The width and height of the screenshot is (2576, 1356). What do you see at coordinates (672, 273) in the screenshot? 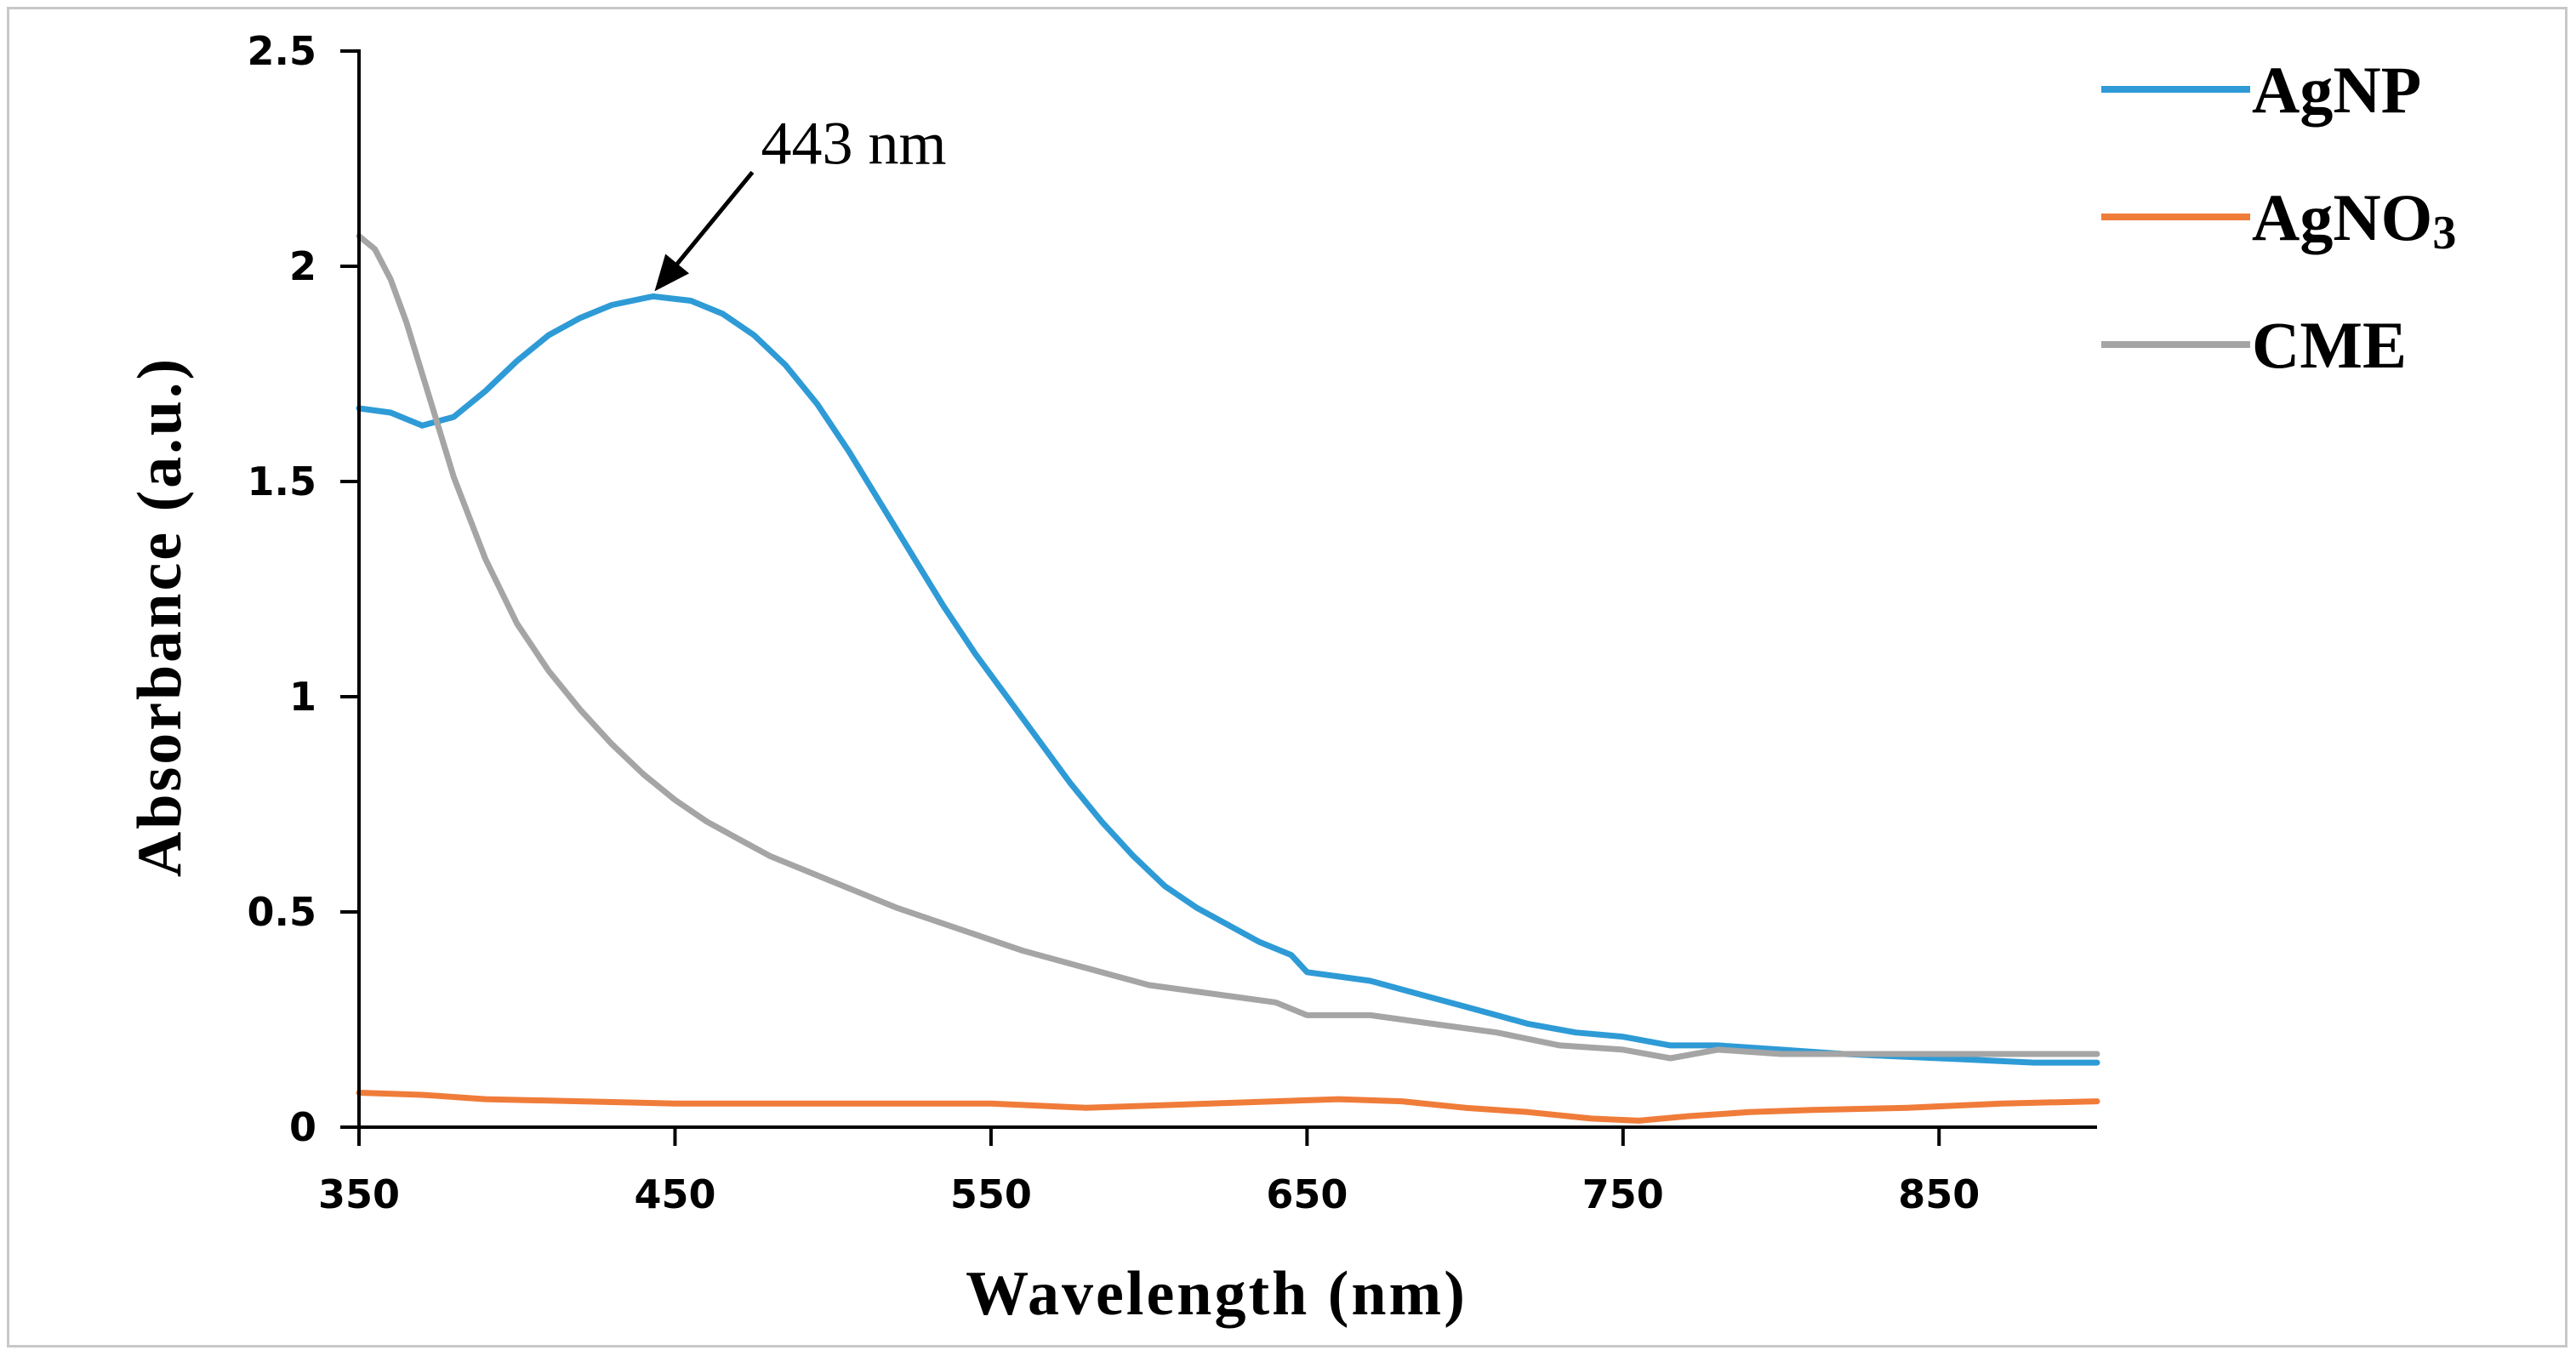
I see `annotation-arrow-head` at bounding box center [672, 273].